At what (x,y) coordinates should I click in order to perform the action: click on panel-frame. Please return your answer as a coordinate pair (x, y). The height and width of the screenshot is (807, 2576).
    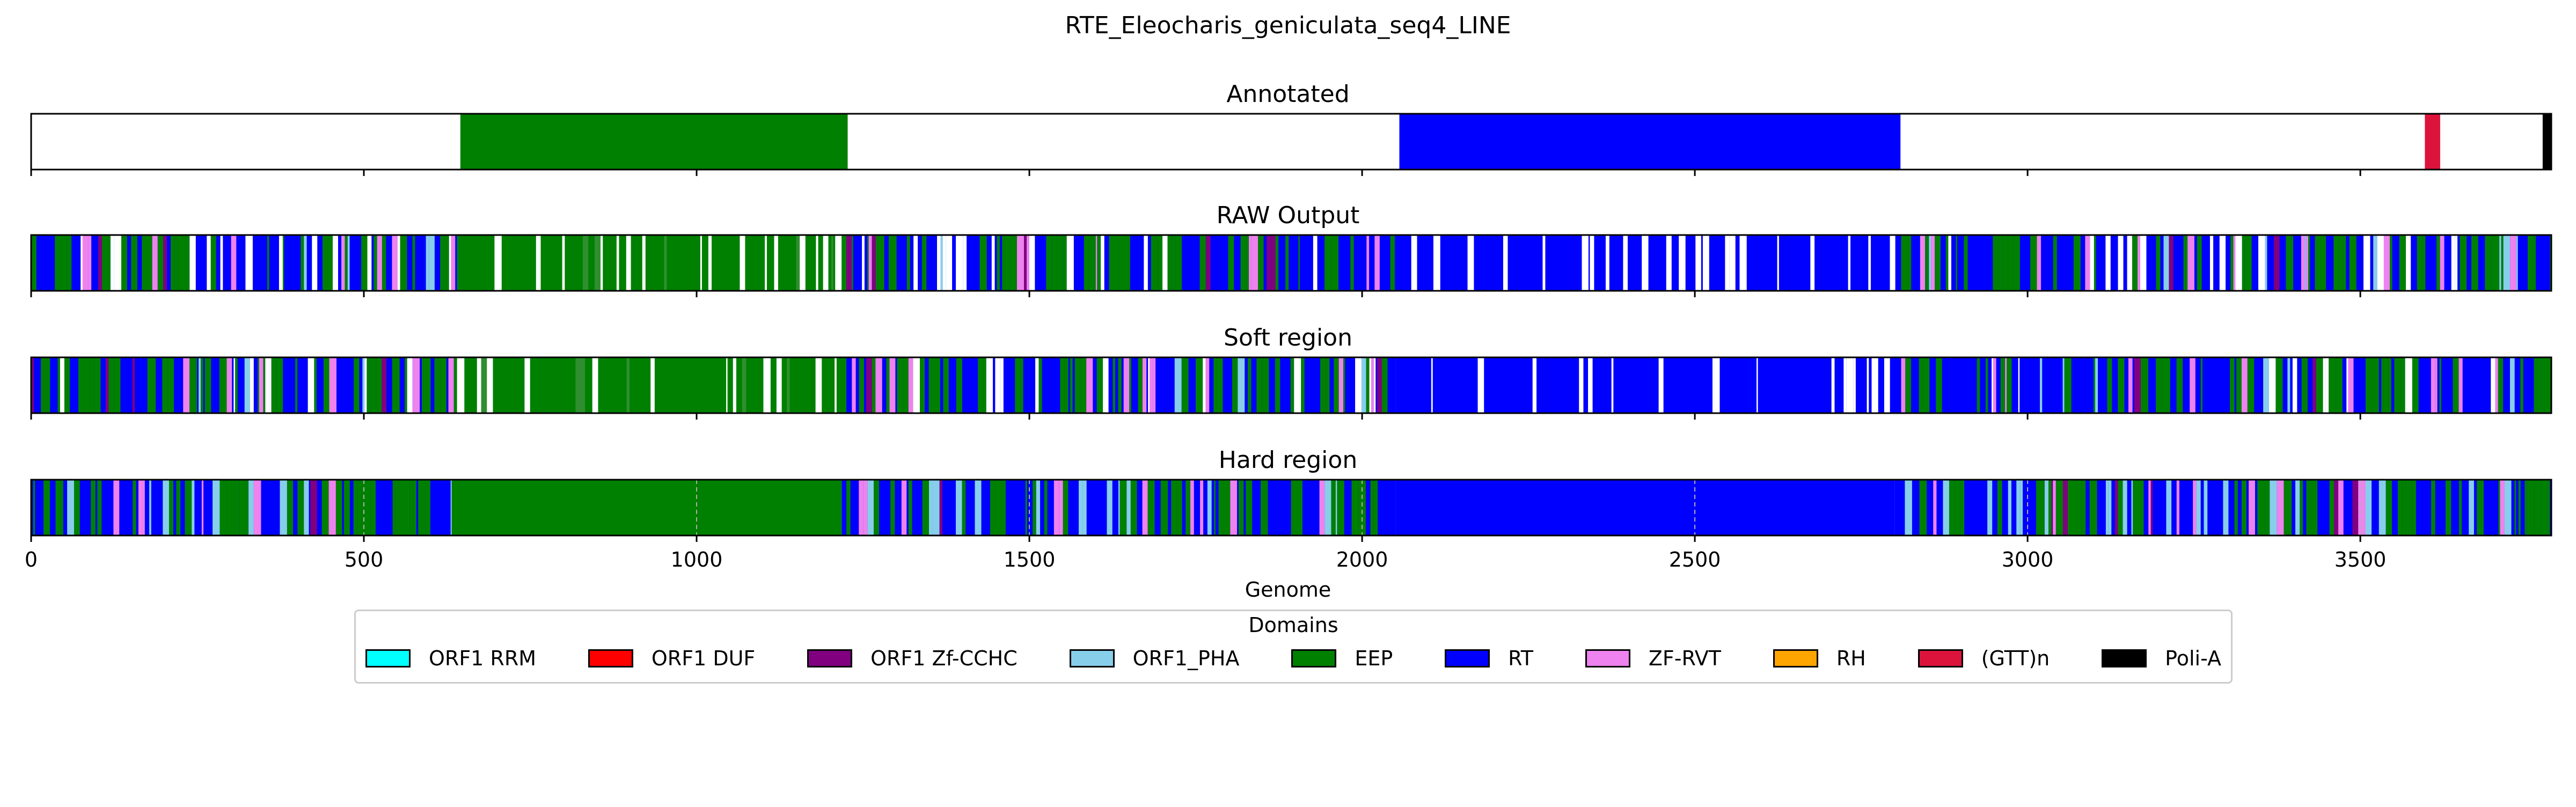
    Looking at the image, I should click on (1291, 508).